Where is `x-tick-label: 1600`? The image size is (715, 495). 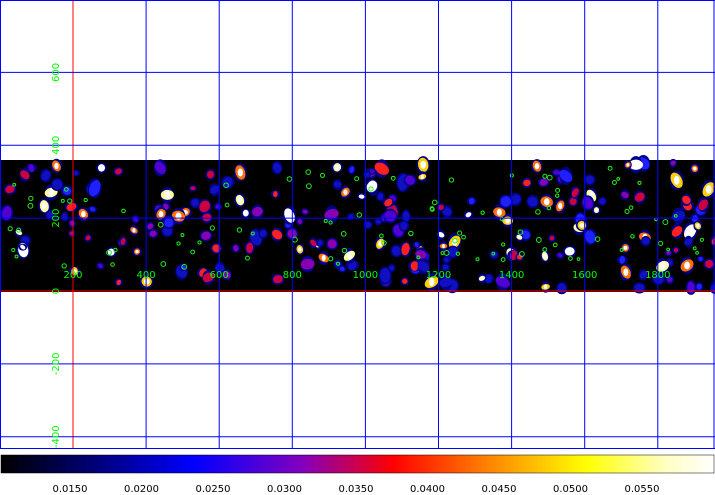
x-tick-label: 1600 is located at coordinates (584, 275).